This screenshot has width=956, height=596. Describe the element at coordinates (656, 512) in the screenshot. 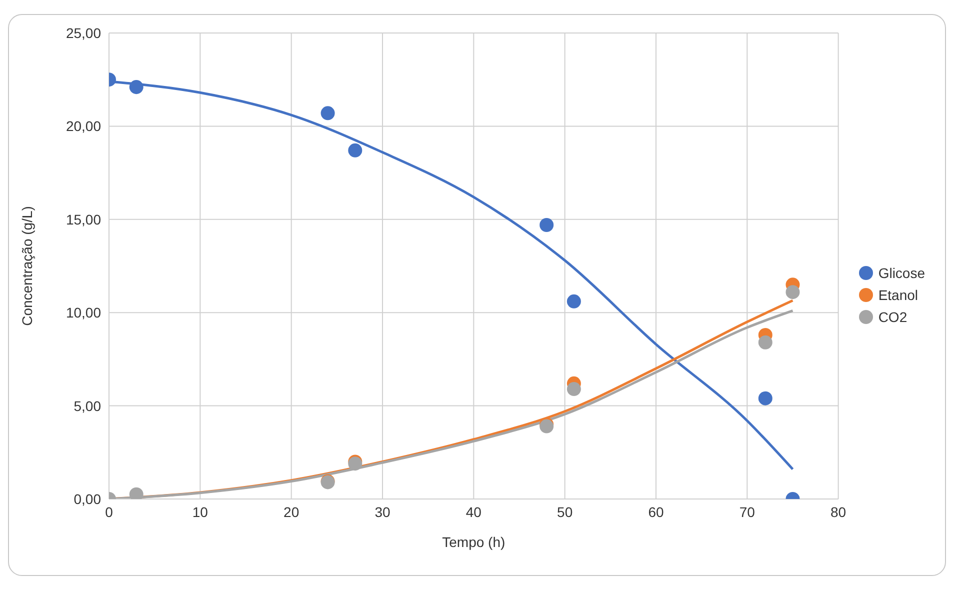

I see `x-tick-label: 60` at that location.